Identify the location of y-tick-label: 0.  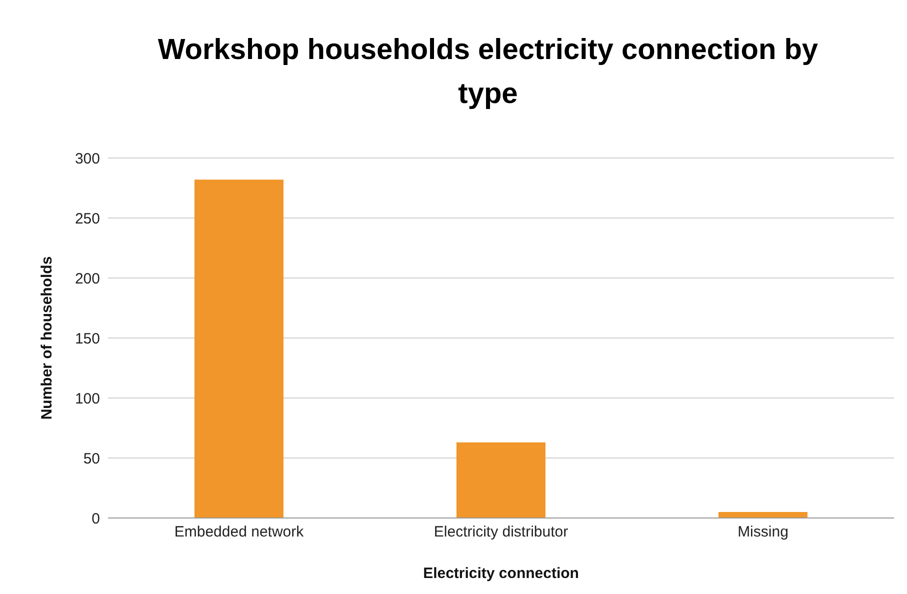
(96, 519).